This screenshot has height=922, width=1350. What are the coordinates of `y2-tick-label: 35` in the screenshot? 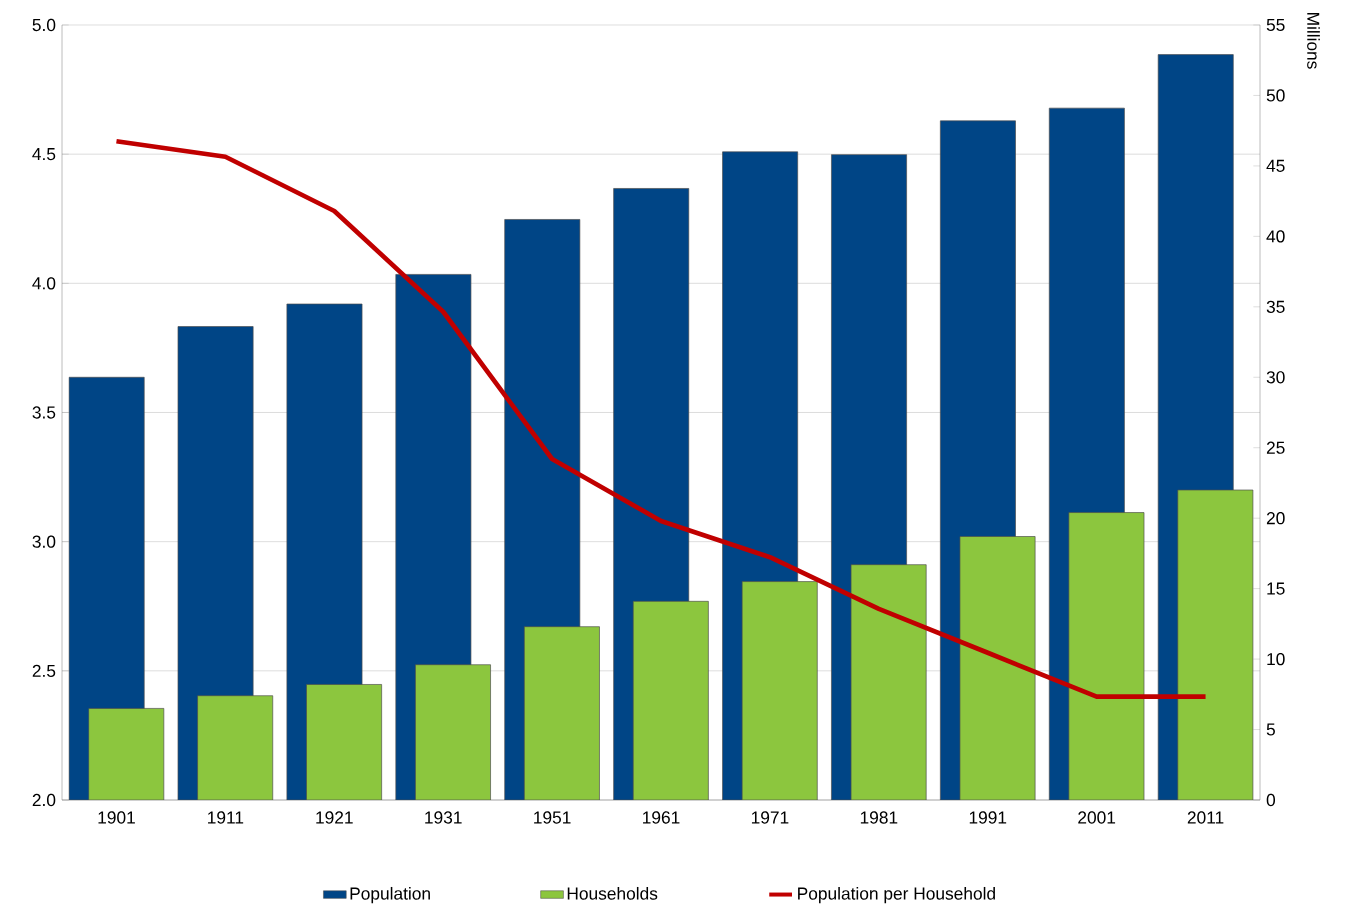 It's located at (1275, 306).